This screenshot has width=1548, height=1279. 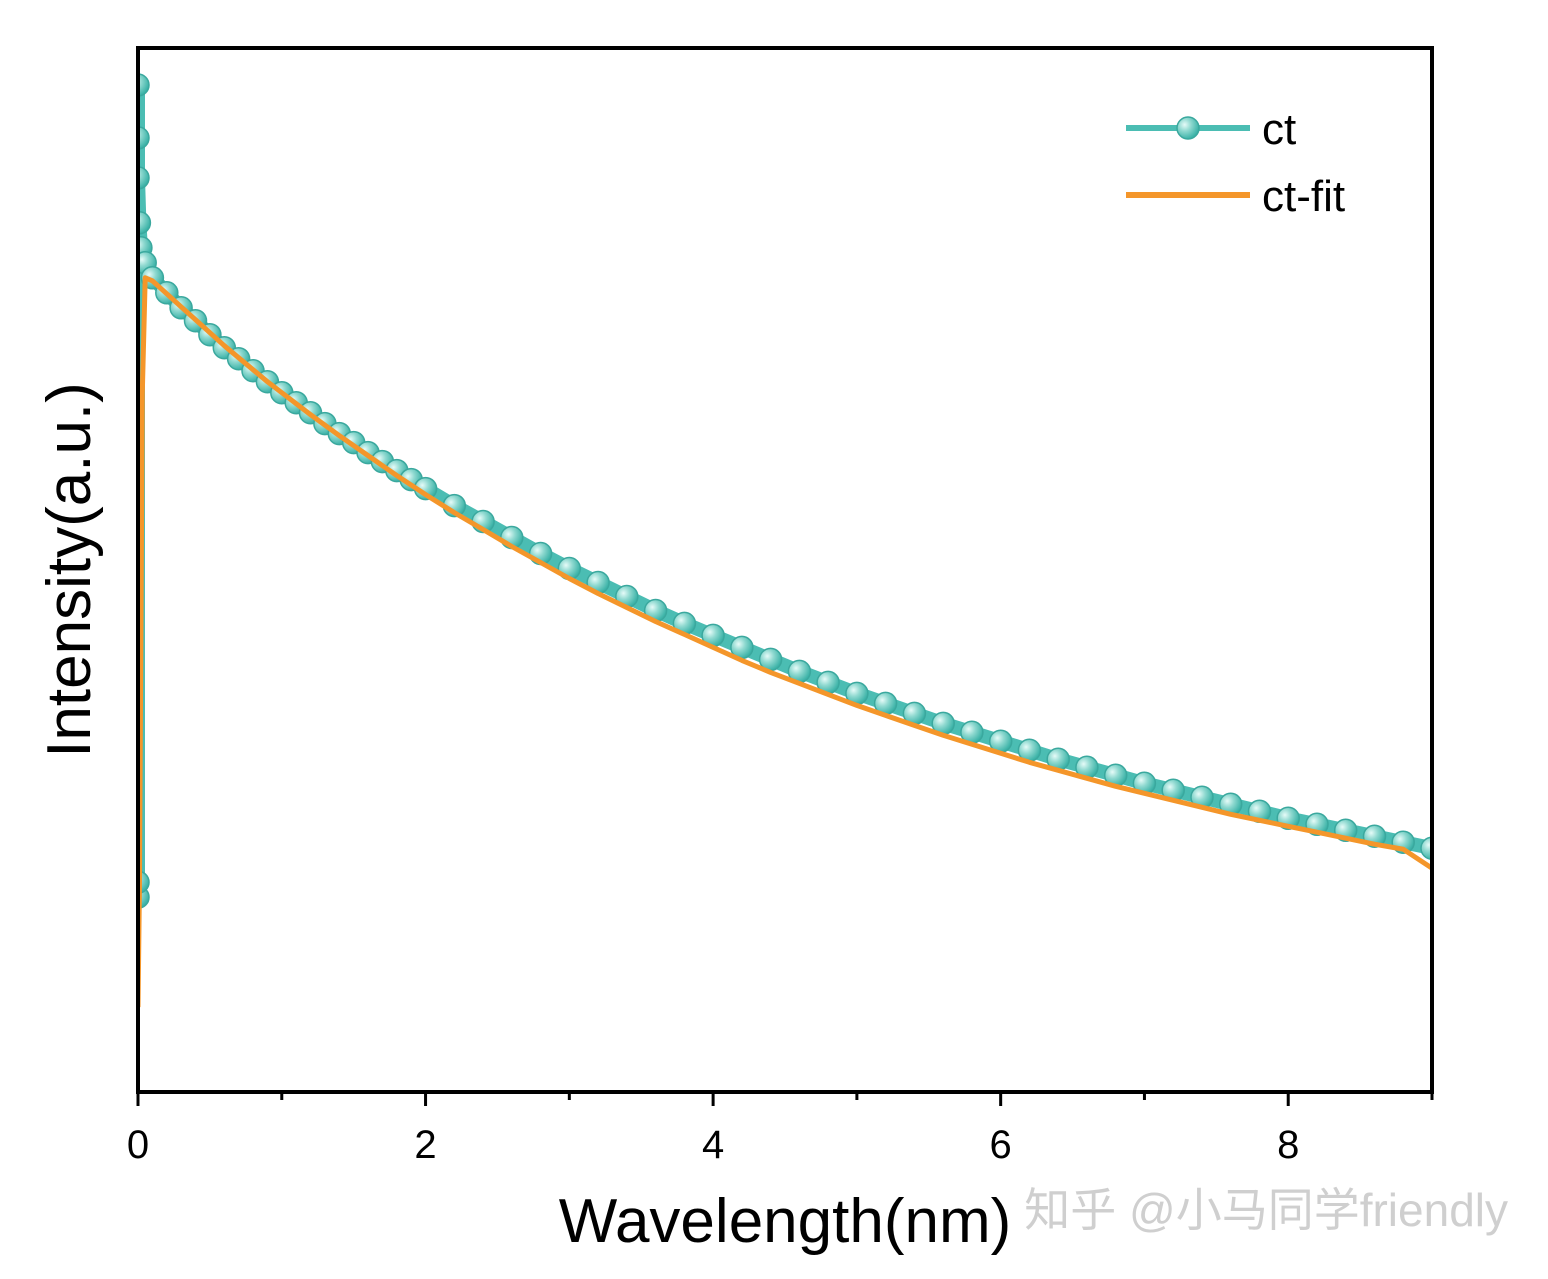 What do you see at coordinates (1001, 1145) in the screenshot?
I see `x-tick-label-6: 6` at bounding box center [1001, 1145].